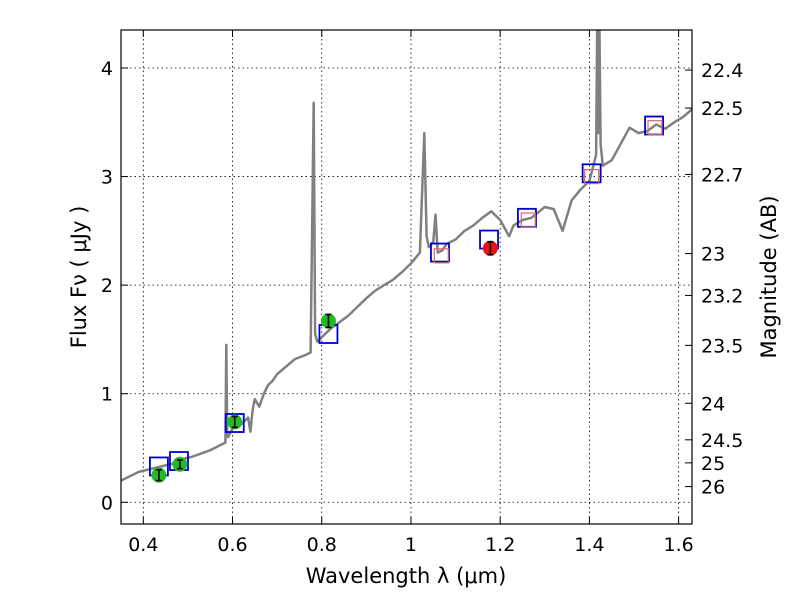 The height and width of the screenshot is (600, 800). What do you see at coordinates (713, 255) in the screenshot?
I see `mag-tick-label: 23` at bounding box center [713, 255].